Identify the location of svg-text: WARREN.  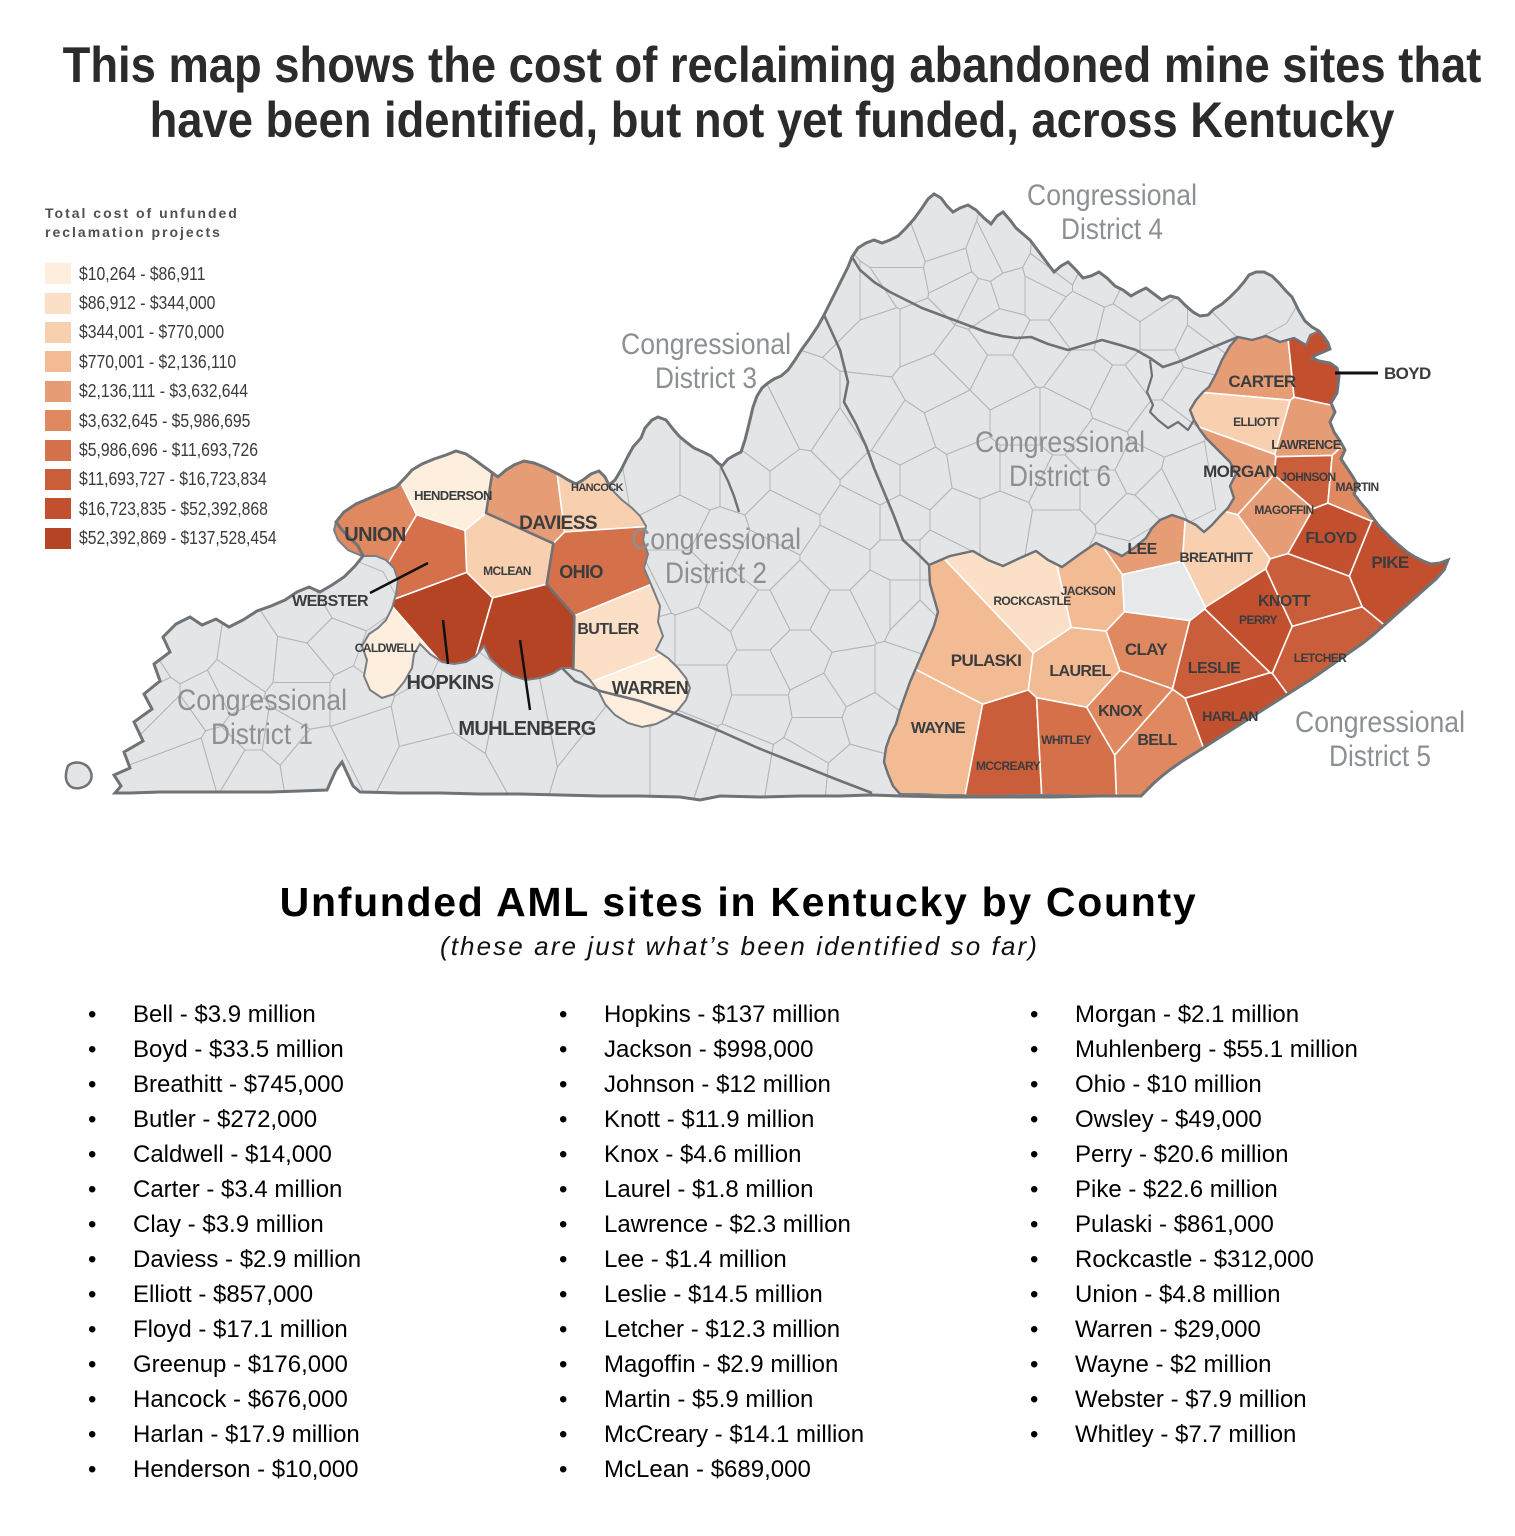
(650, 688).